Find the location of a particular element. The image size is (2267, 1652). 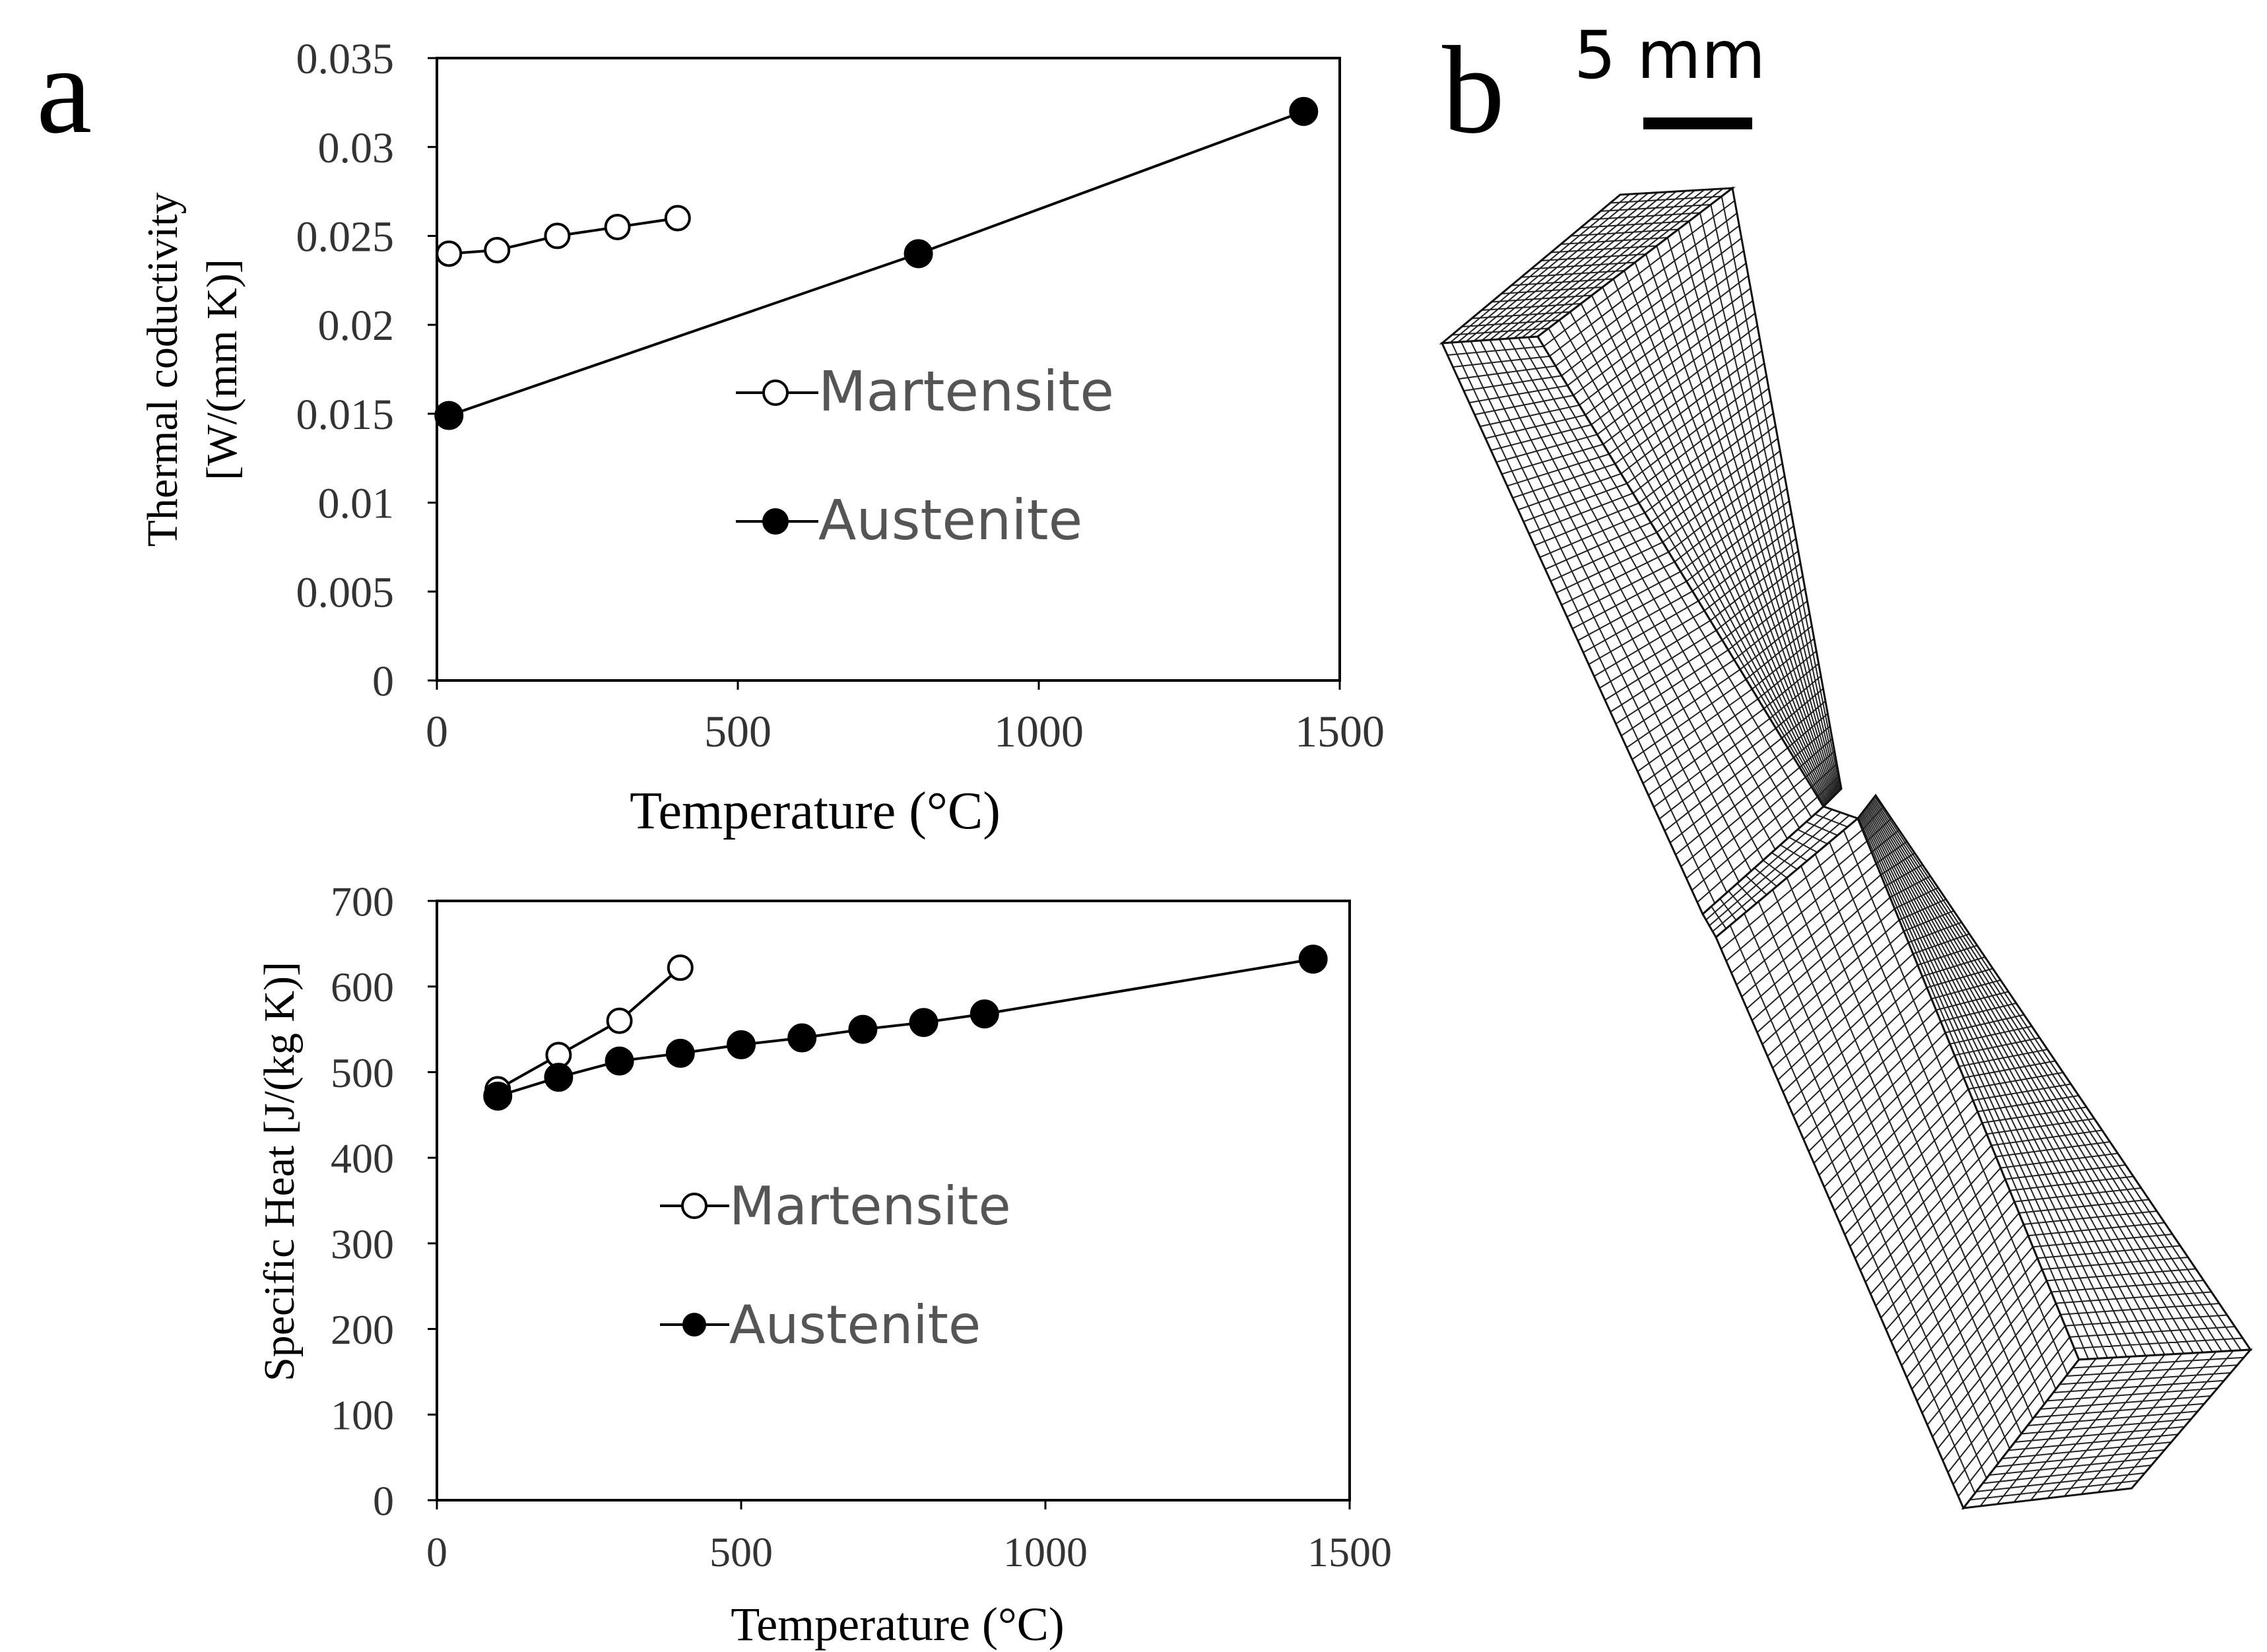

c1-x-tick-label: 500 is located at coordinates (738, 731).